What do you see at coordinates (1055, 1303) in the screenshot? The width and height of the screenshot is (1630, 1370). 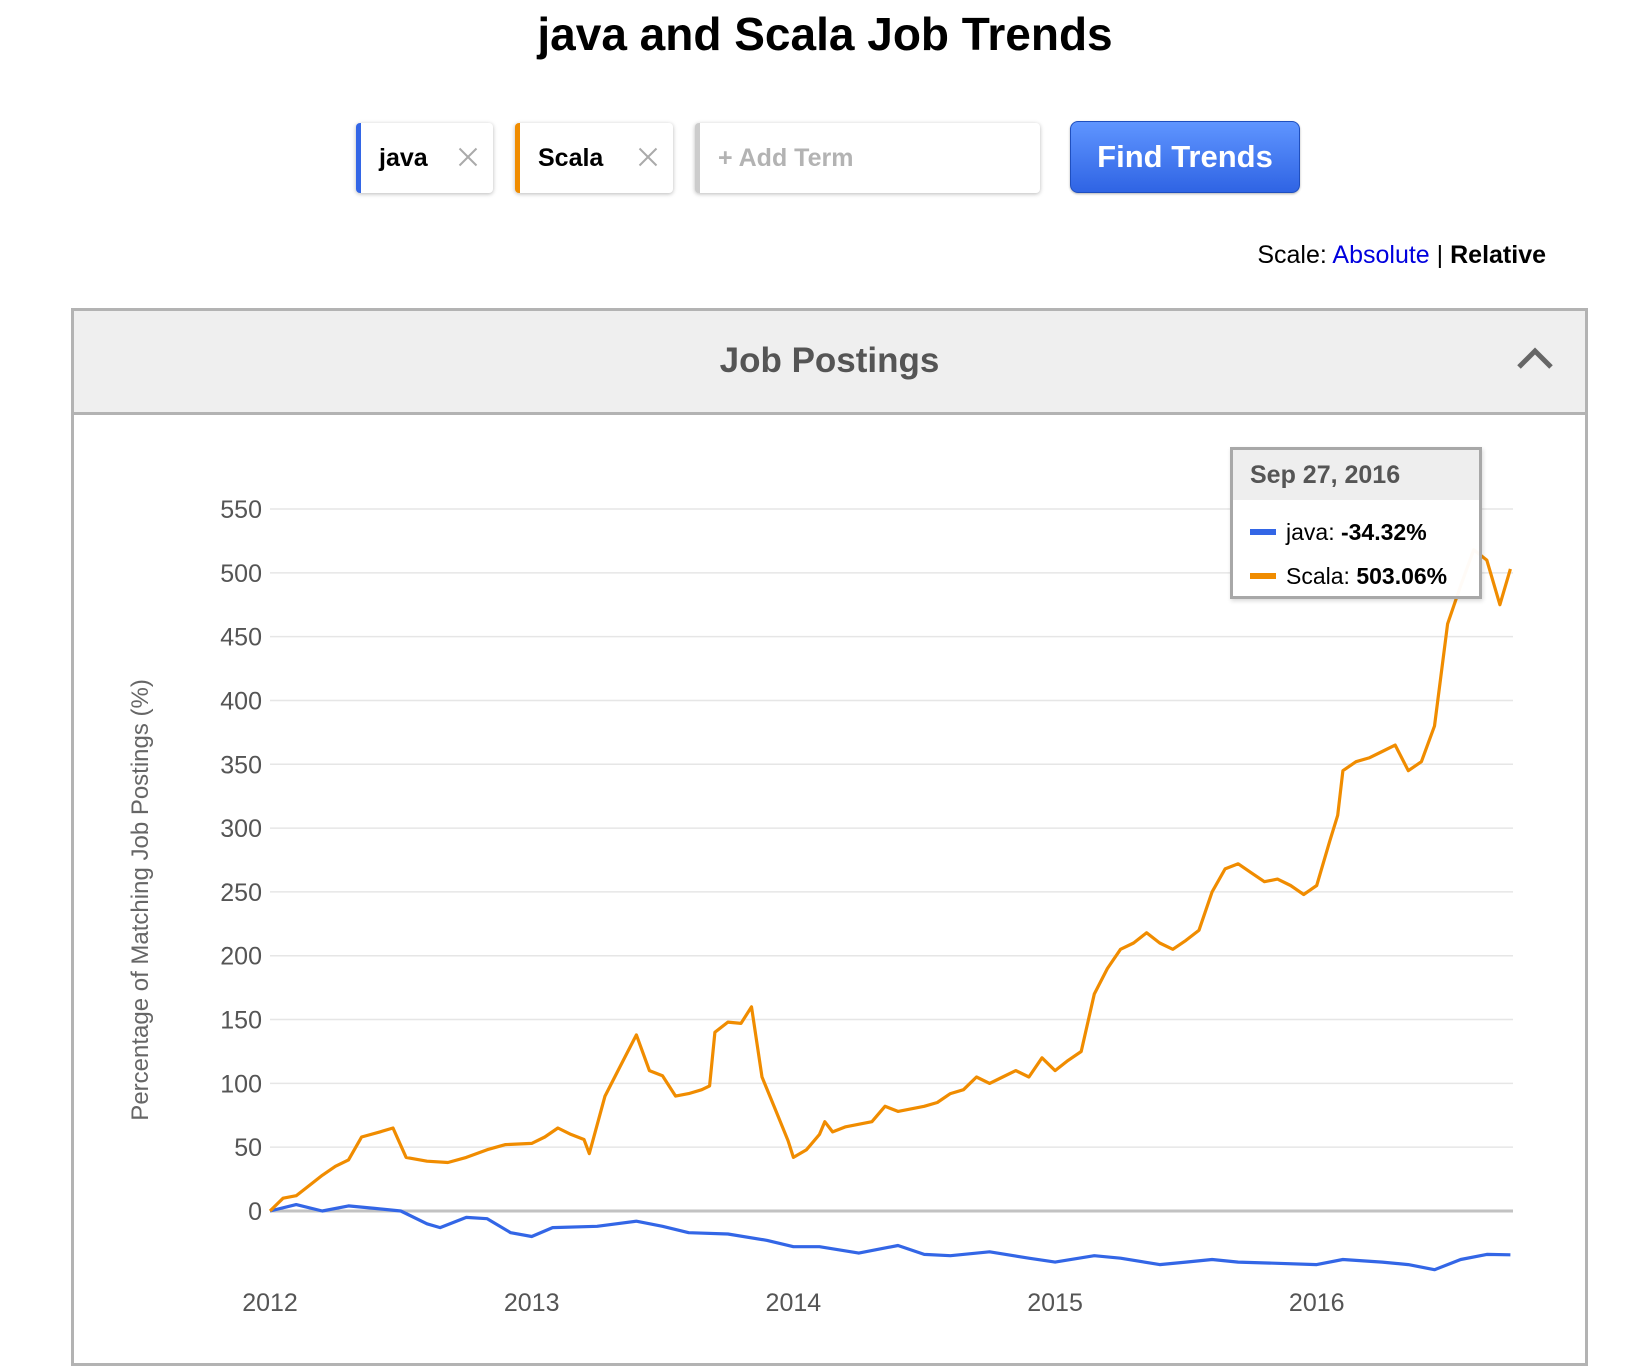 I see `x-tick-label: 2015` at bounding box center [1055, 1303].